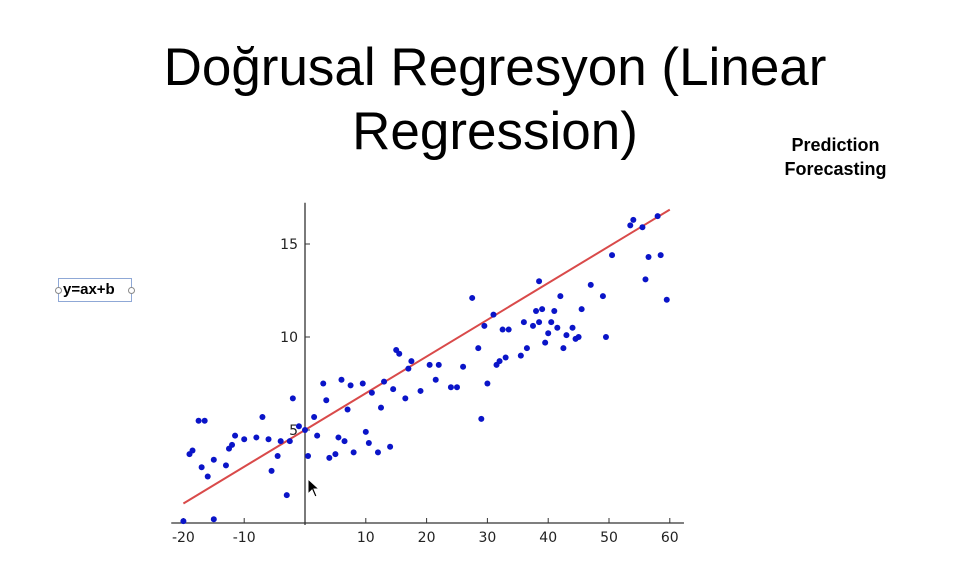 Image resolution: width=971 pixels, height=571 pixels. What do you see at coordinates (835, 169) in the screenshot?
I see `note-forecasting: Forecasting` at bounding box center [835, 169].